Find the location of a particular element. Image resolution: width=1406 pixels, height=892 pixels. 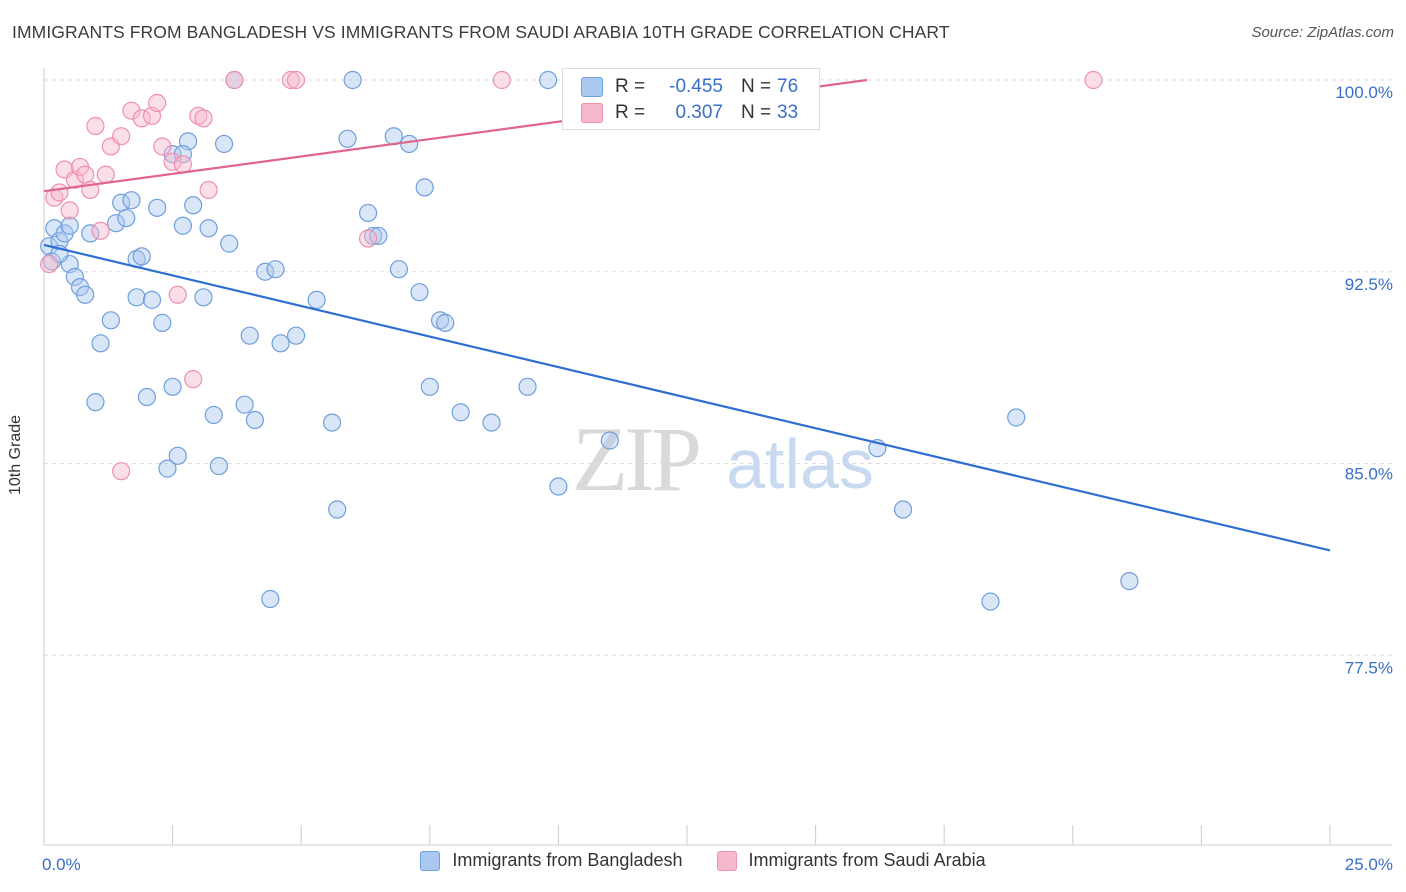

source-label: Source: ZipAtlas.com is located at coordinates (1322, 32).